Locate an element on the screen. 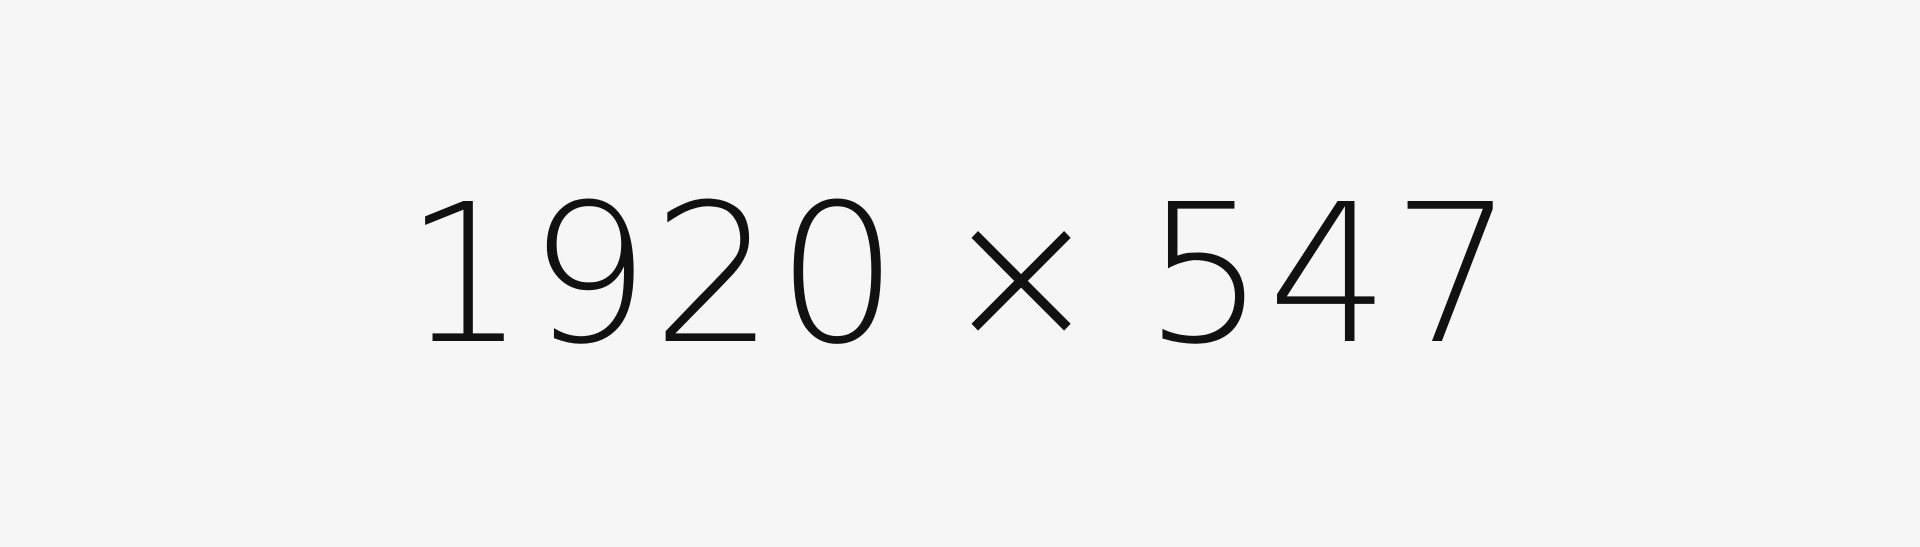 This screenshot has width=1920, height=547. width-text: 1920 is located at coordinates (652, 275).